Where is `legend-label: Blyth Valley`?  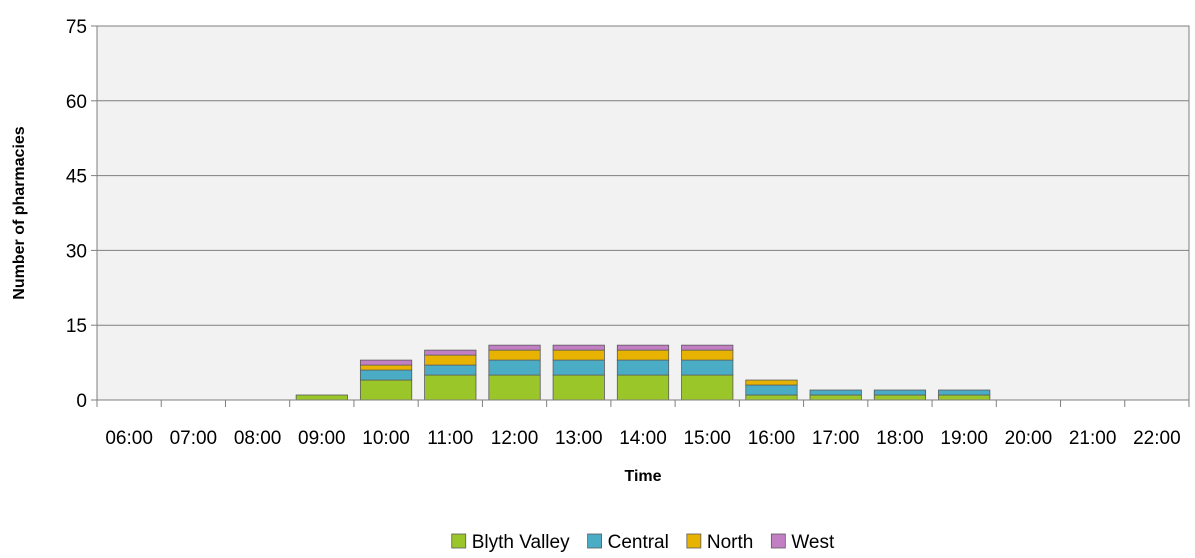
legend-label: Blyth Valley is located at coordinates (521, 542).